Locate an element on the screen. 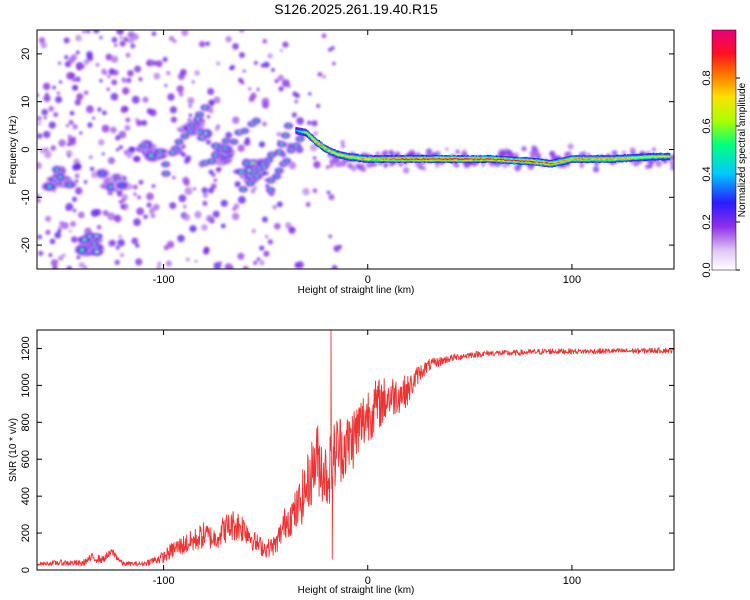 The width and height of the screenshot is (750, 600). snr-x-tick-label: 0 is located at coordinates (368, 581).